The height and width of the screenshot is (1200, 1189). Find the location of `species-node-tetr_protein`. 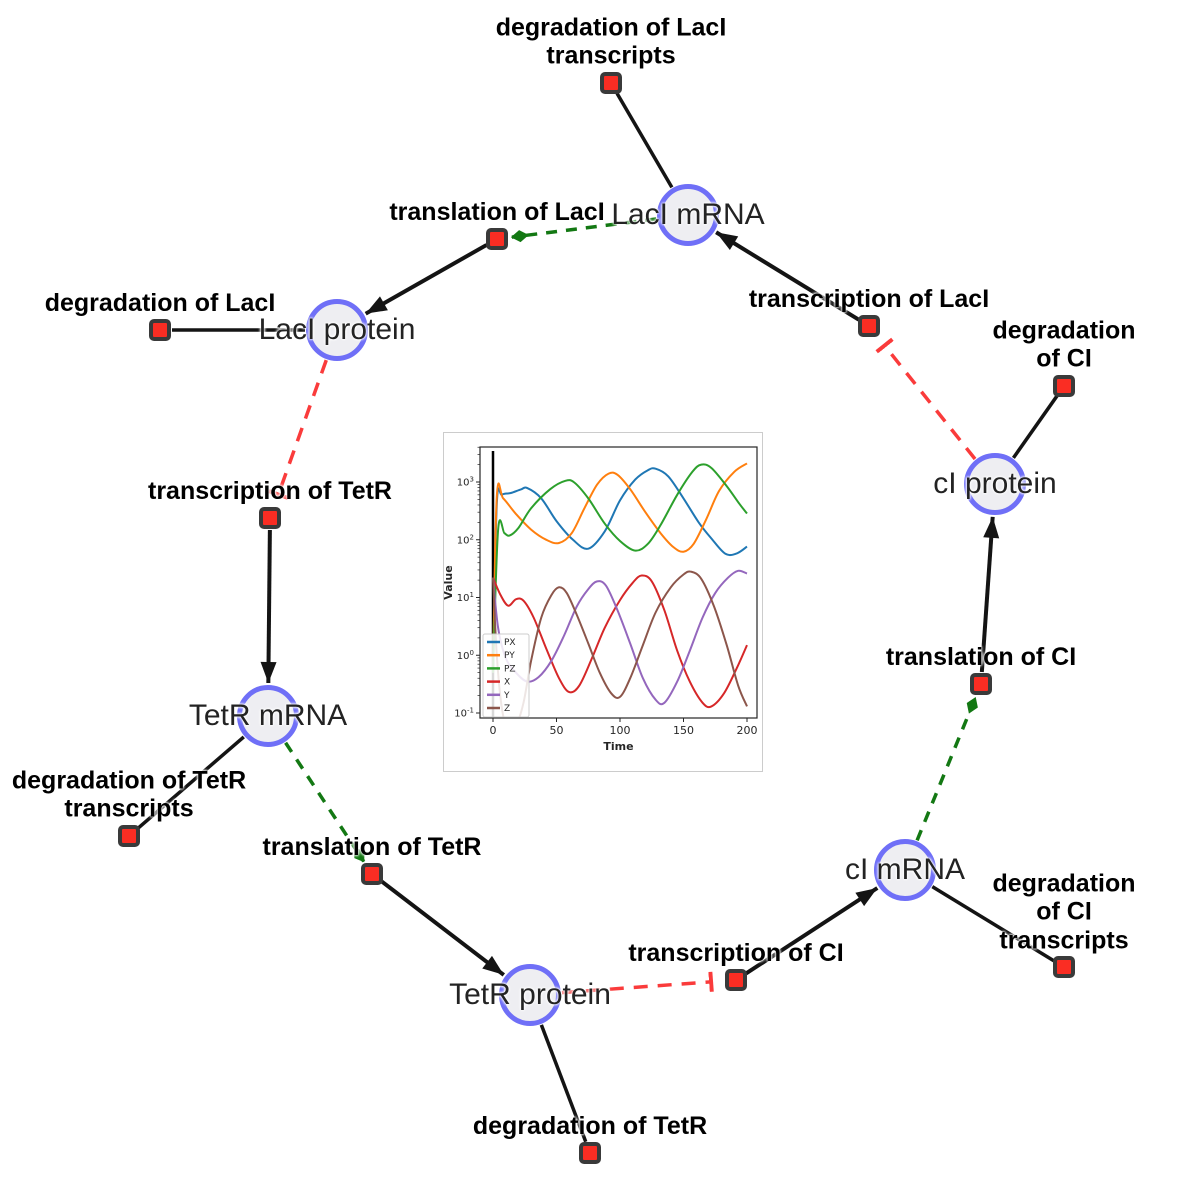

species-node-tetr_protein is located at coordinates (530, 995).